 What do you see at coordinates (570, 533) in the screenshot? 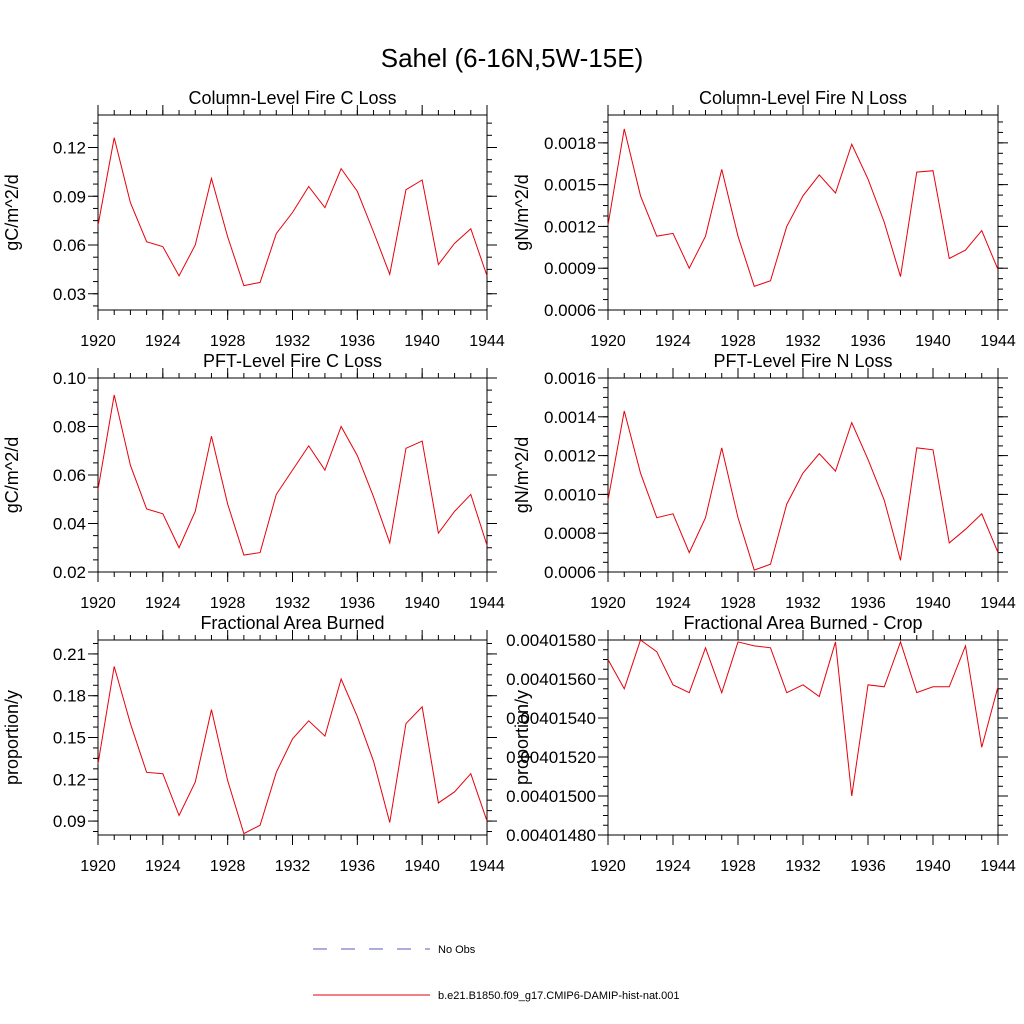
I see `y-tick-label: 0.0008` at bounding box center [570, 533].